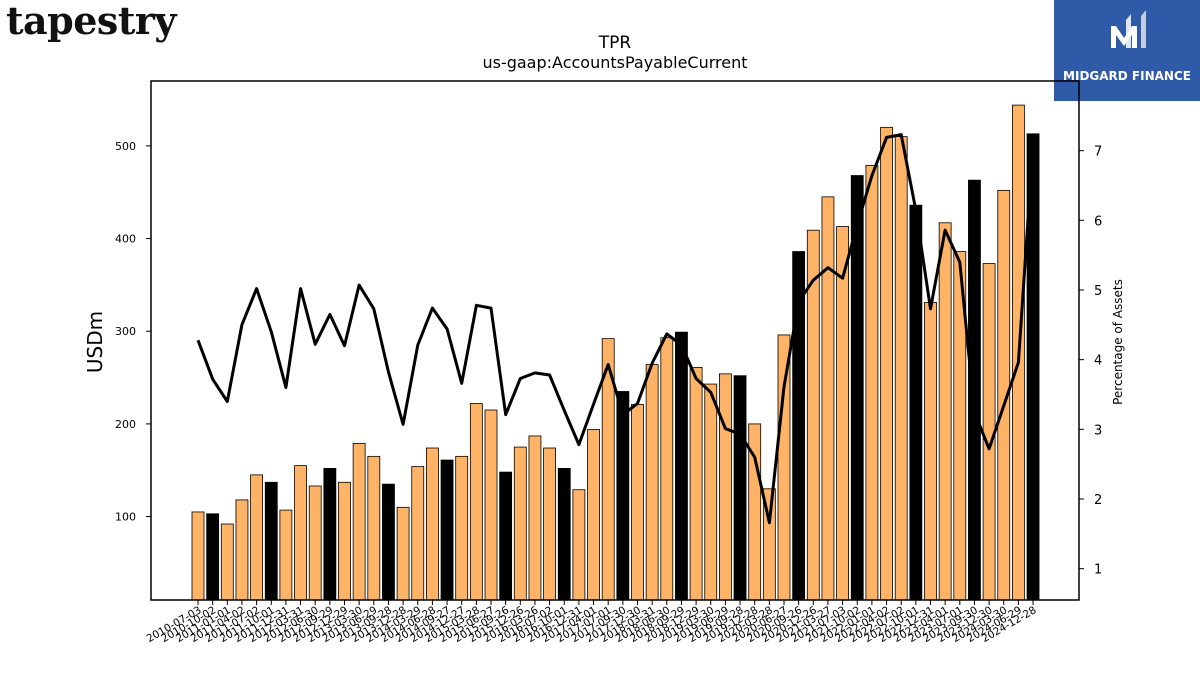 This screenshot has height=675, width=1200. What do you see at coordinates (1127, 76) in the screenshot?
I see `midgard-logo-text: MIDGARD FINANCE` at bounding box center [1127, 76].